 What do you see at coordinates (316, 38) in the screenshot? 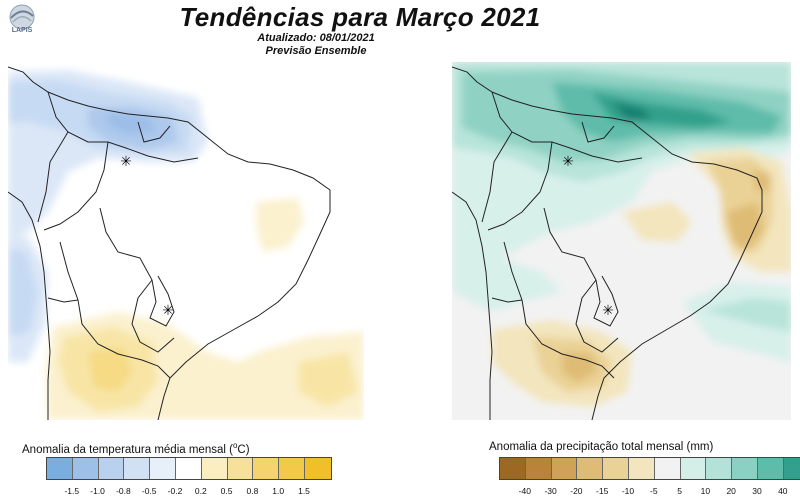
I see `updated-date: Atualizado: 08/01/2021` at bounding box center [316, 38].